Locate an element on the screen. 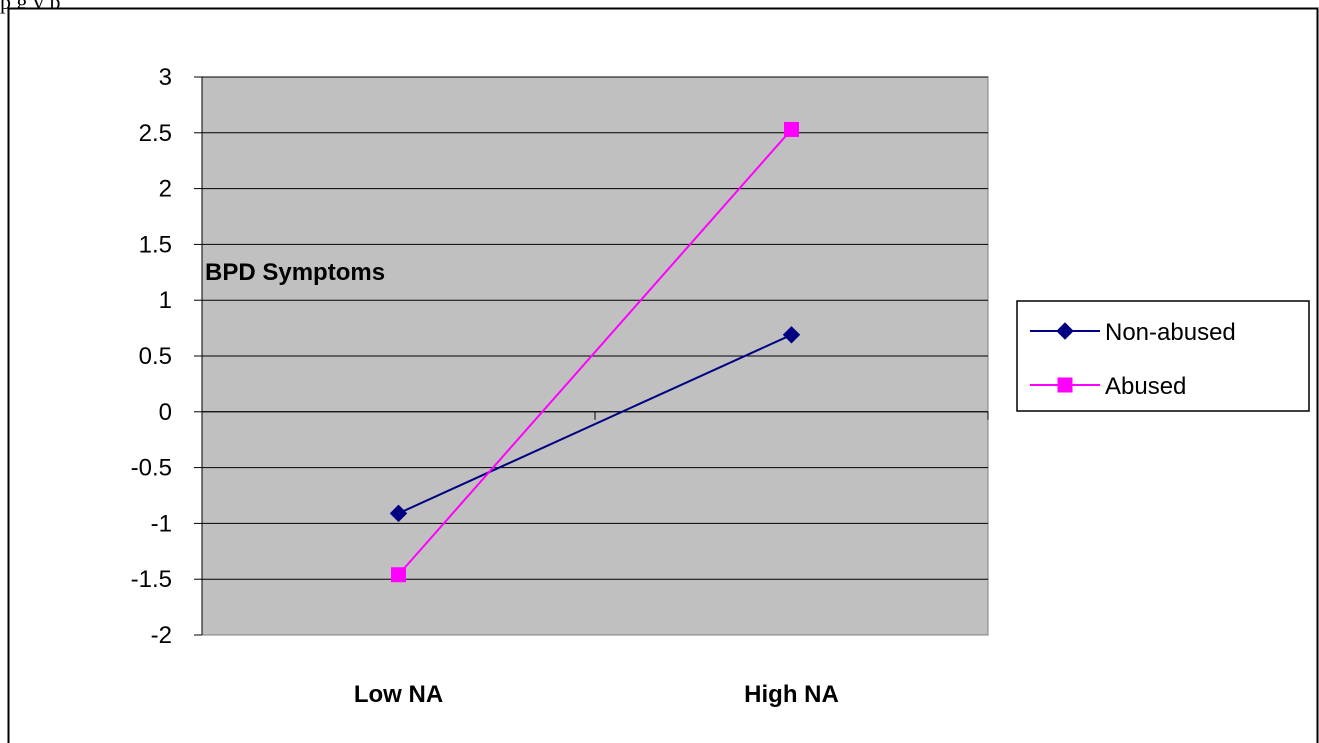 This screenshot has height=743, width=1319. y-tick-label: 2.5 is located at coordinates (155, 133).